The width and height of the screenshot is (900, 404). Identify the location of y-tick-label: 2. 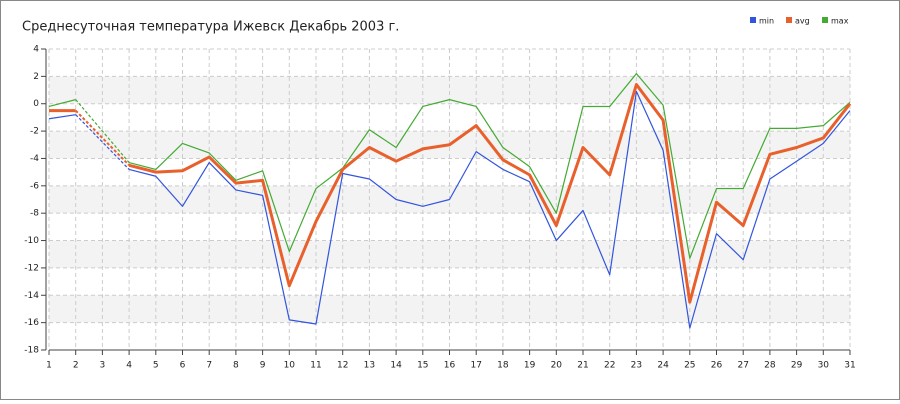
(36, 77).